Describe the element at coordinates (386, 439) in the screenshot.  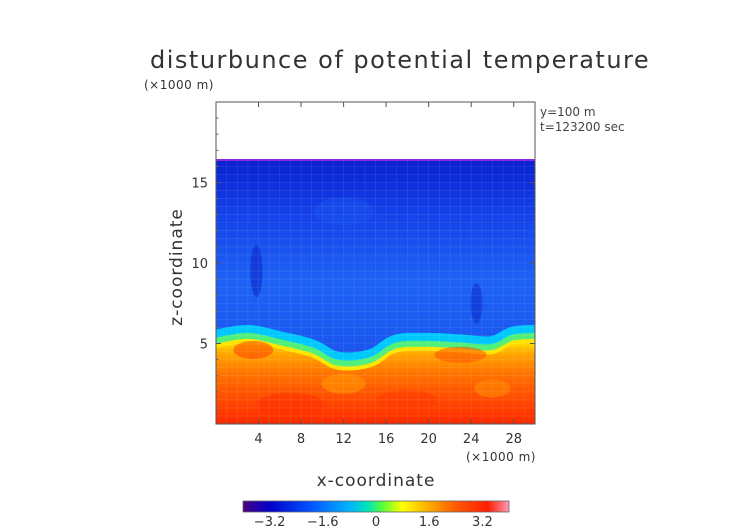
I see `x-tick-label: 16` at that location.